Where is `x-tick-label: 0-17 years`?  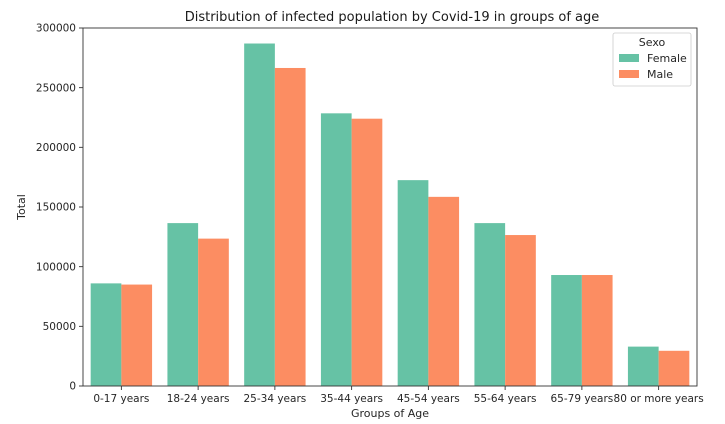 x-tick-label: 0-17 years is located at coordinates (121, 399).